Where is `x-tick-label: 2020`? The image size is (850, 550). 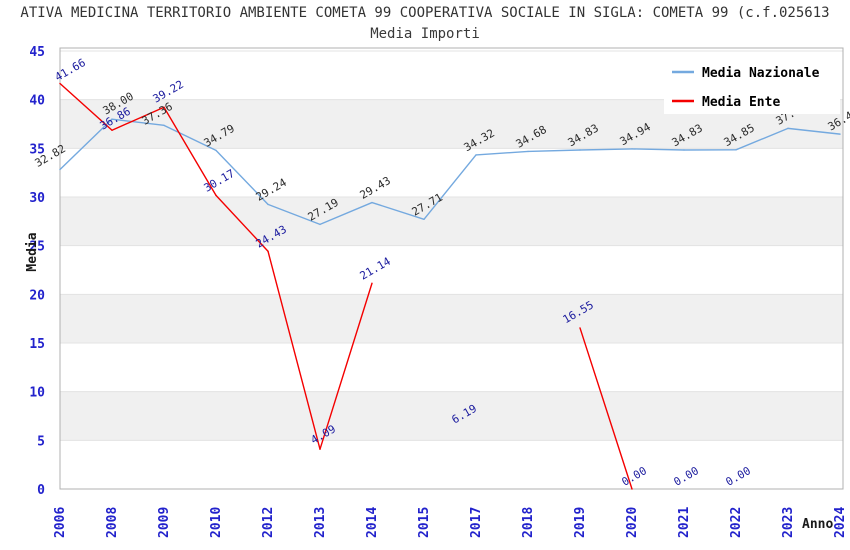 x-tick-label: 2020 is located at coordinates (632, 522).